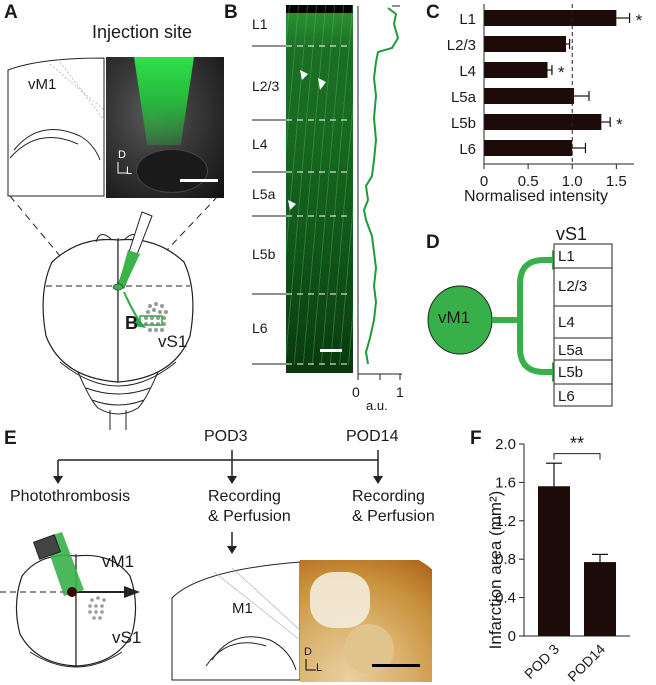  I want to click on x-tick-b: 0, so click(356, 392).